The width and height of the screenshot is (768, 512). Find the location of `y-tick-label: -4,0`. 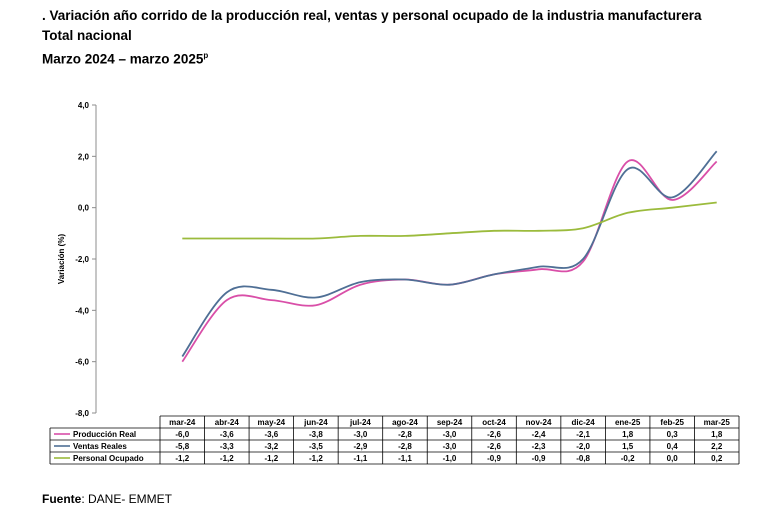

y-tick-label: -4,0 is located at coordinates (82, 310).